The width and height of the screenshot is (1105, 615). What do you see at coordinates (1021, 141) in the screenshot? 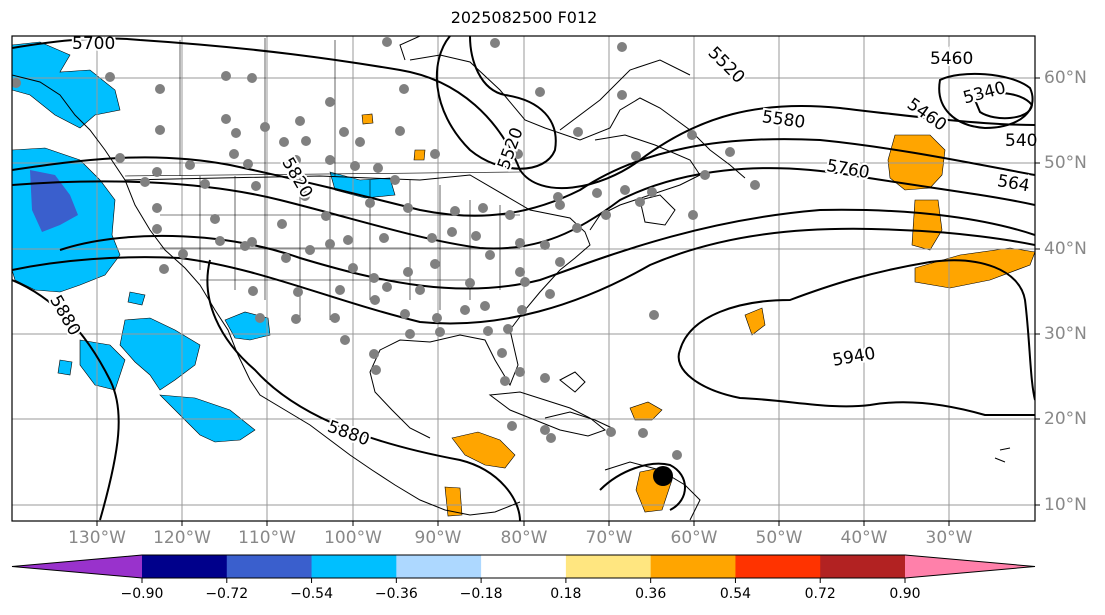
I see `contour-label: 540` at bounding box center [1021, 141].